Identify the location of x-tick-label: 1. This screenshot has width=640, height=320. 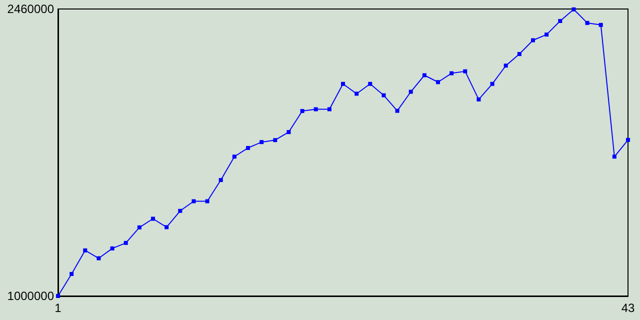
(58, 308).